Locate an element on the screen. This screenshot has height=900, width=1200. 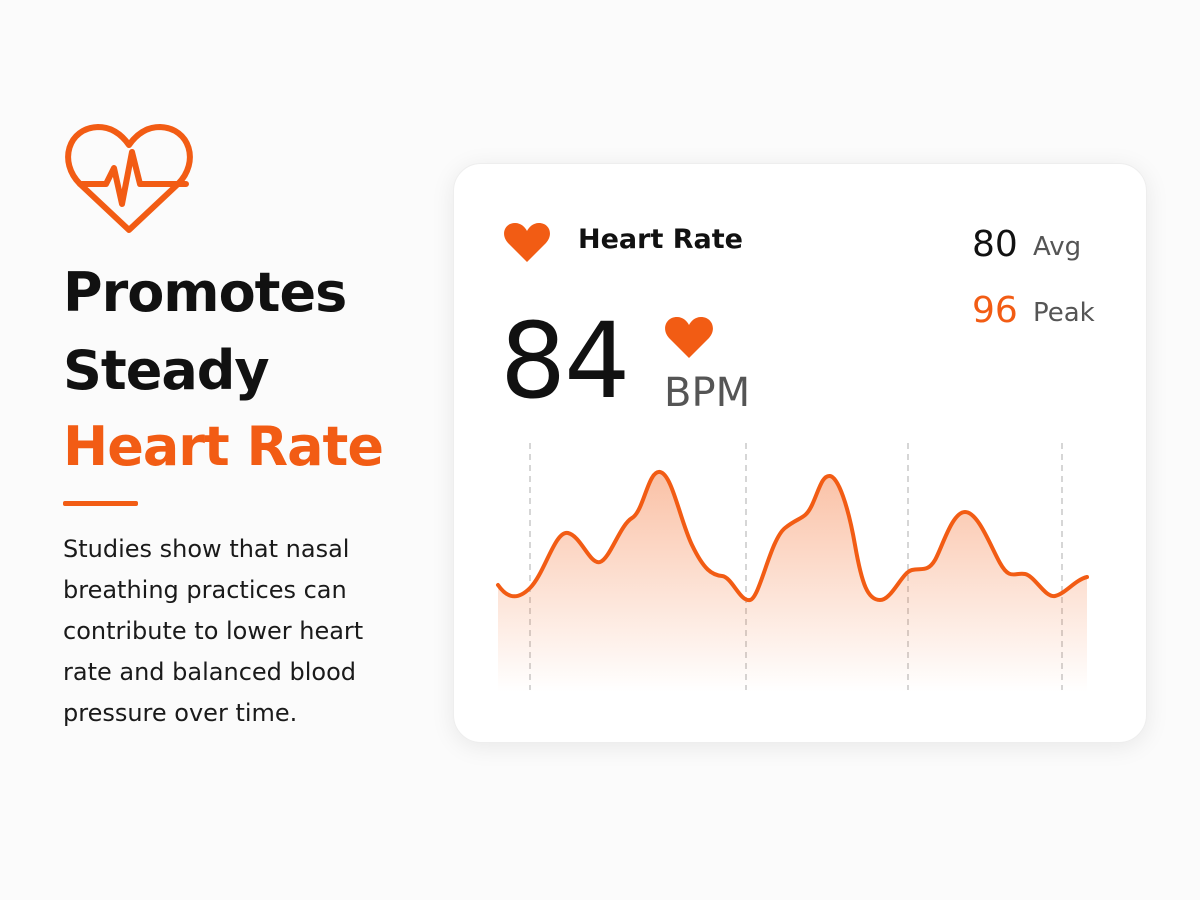
avg-value: 80 is located at coordinates (995, 244).